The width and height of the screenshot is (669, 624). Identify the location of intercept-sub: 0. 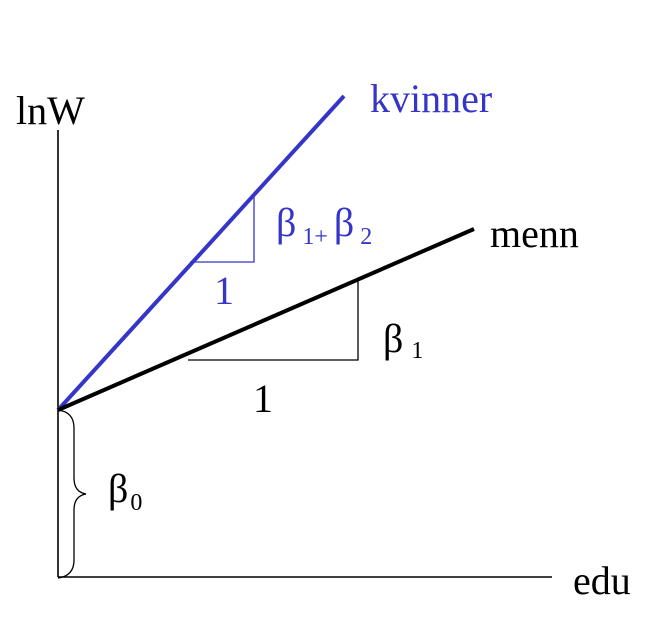
(136, 503).